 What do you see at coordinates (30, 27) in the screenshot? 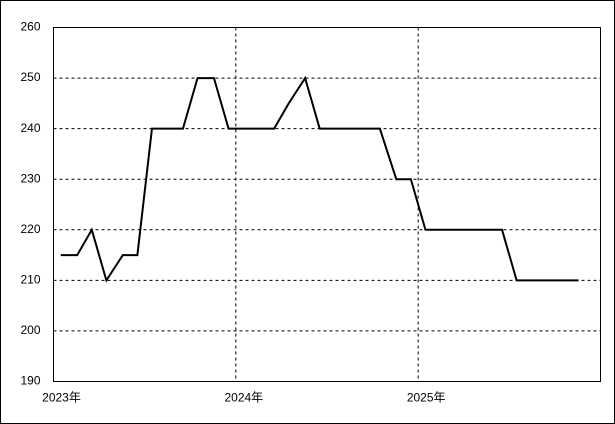
I see `y-tick-label: 260` at bounding box center [30, 27].